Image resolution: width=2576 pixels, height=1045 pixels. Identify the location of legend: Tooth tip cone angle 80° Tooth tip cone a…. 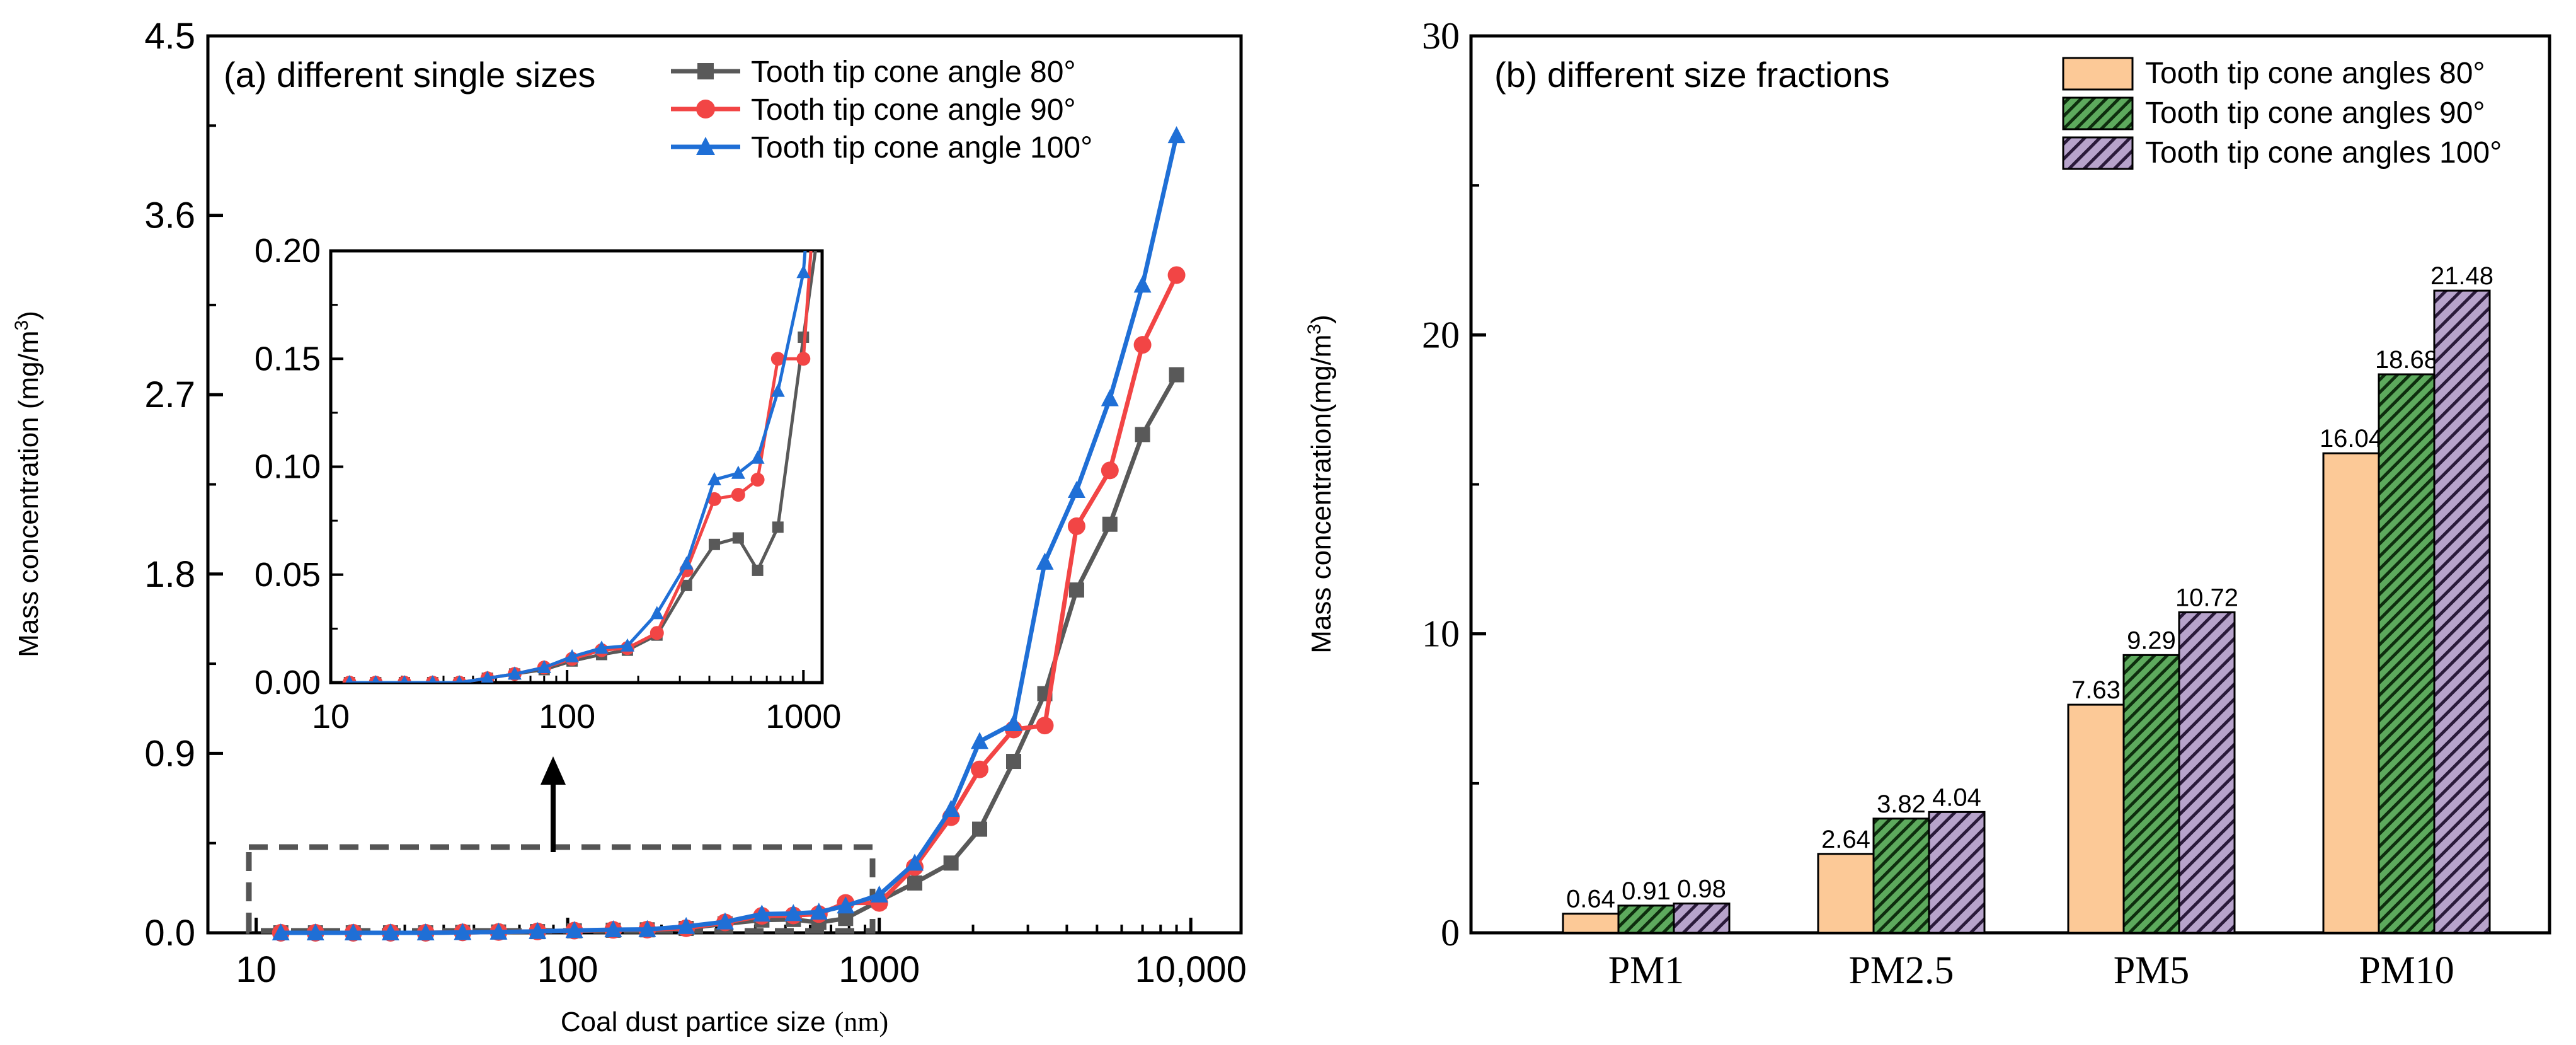
(881, 110).